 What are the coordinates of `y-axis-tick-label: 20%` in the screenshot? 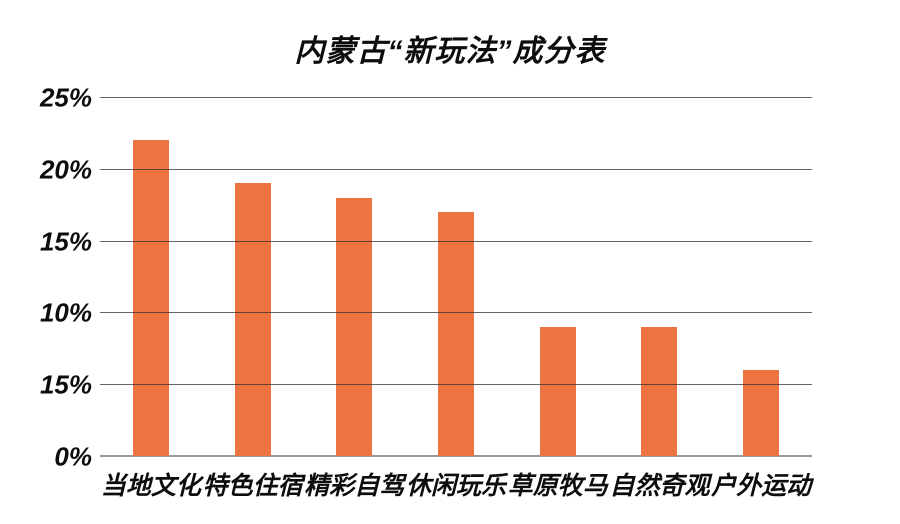 It's located at (65, 169).